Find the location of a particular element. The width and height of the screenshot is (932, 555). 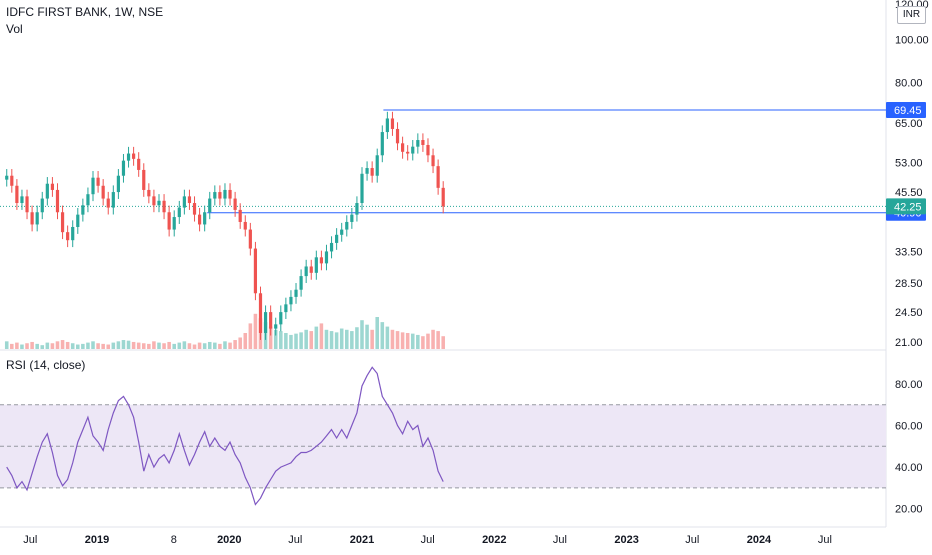

price-tick-label: 24.50 is located at coordinates (909, 313).